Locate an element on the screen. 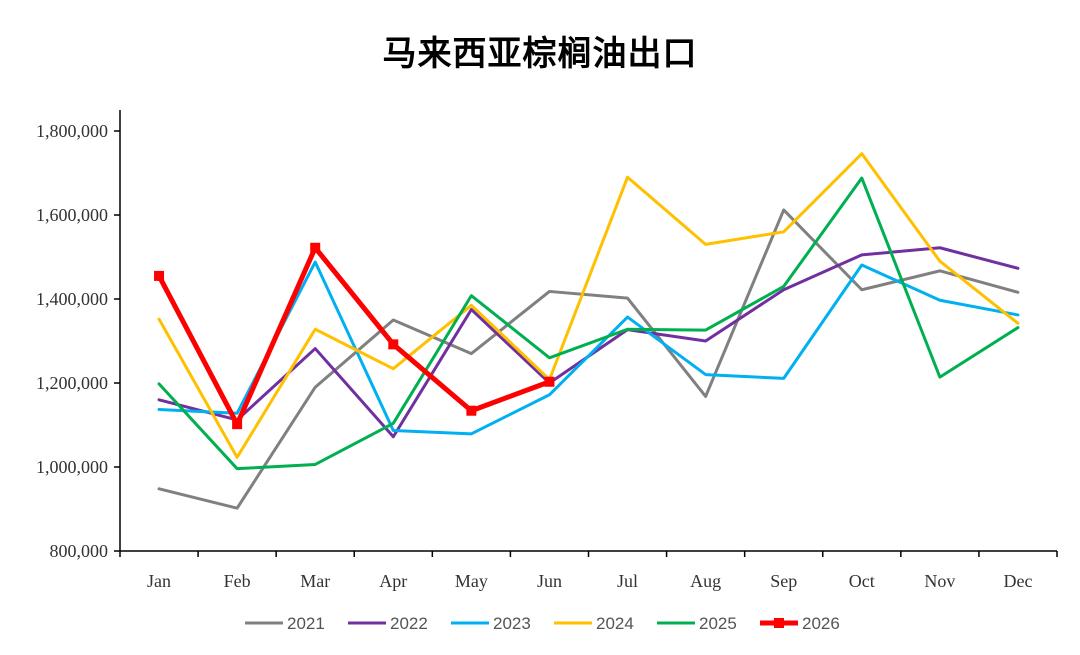 This screenshot has width=1080, height=655. legend-label-2026: 2026 is located at coordinates (821, 623).